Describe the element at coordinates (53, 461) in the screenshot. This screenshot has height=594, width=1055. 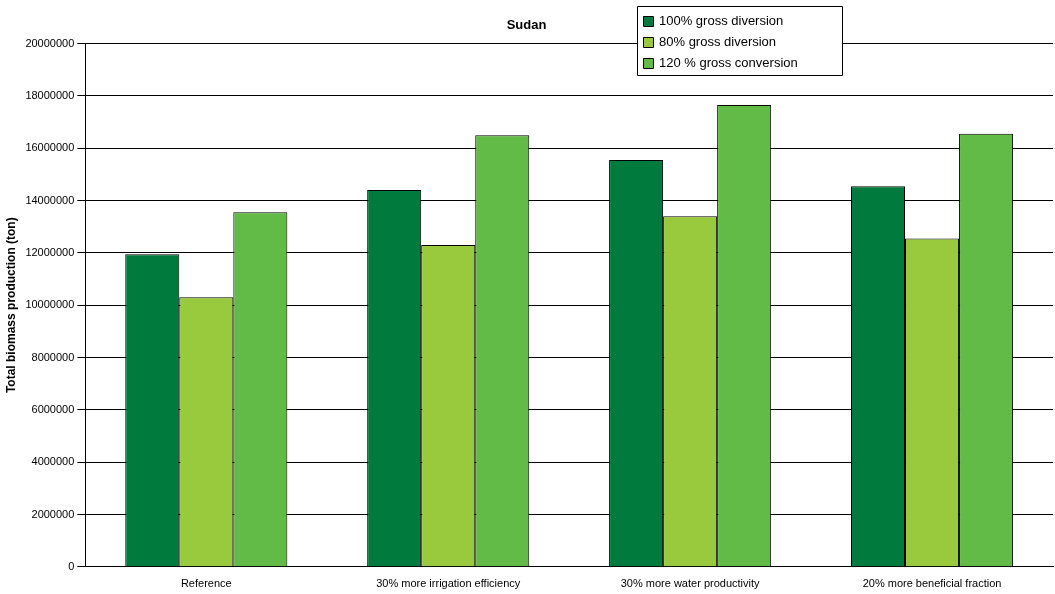
I see `y-tick-label: 4000000` at that location.